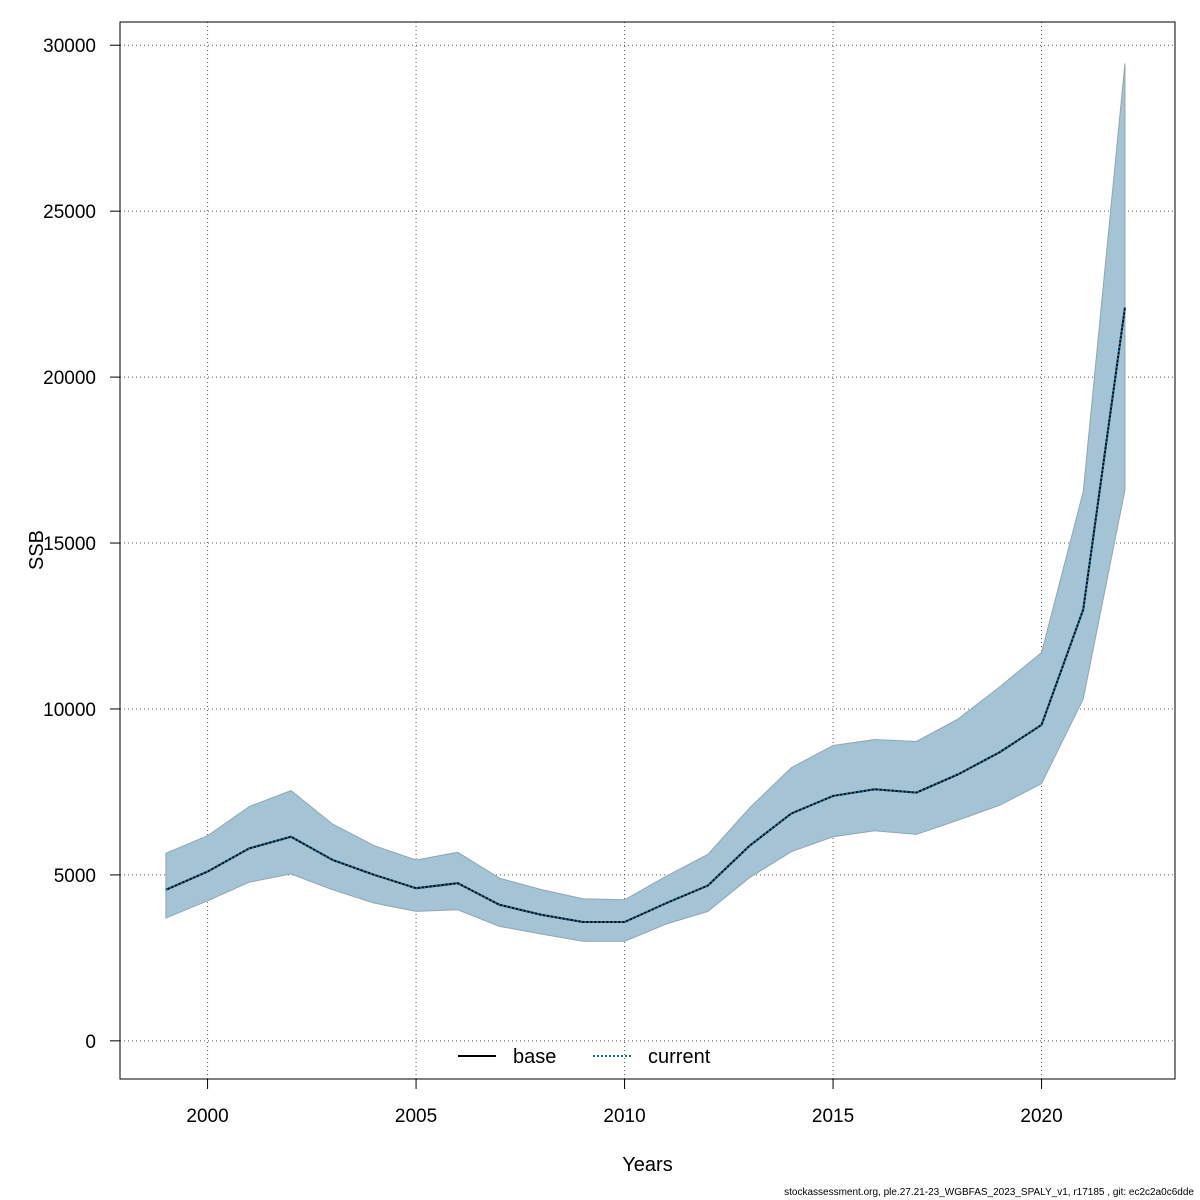 Image resolution: width=1200 pixels, height=1200 pixels. What do you see at coordinates (207, 1116) in the screenshot?
I see `x-tick-label: 2000` at bounding box center [207, 1116].